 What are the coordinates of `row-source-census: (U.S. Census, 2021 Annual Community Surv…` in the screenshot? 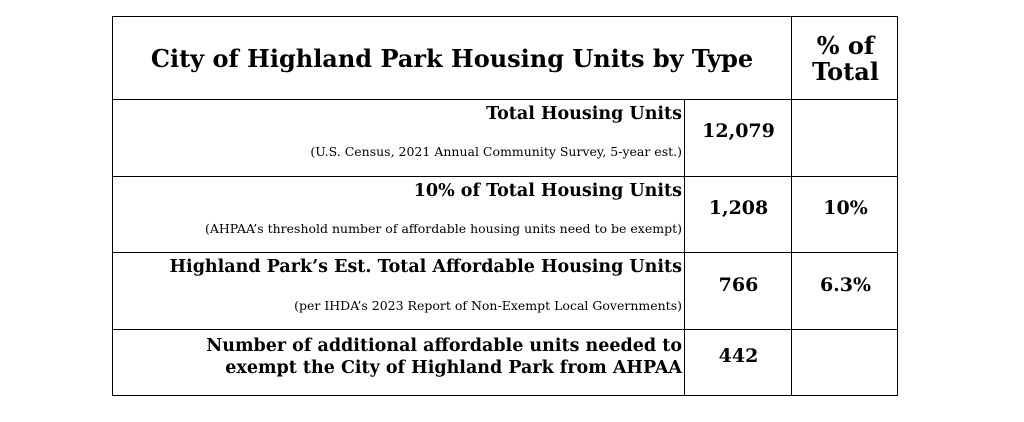 It's located at (496, 151).